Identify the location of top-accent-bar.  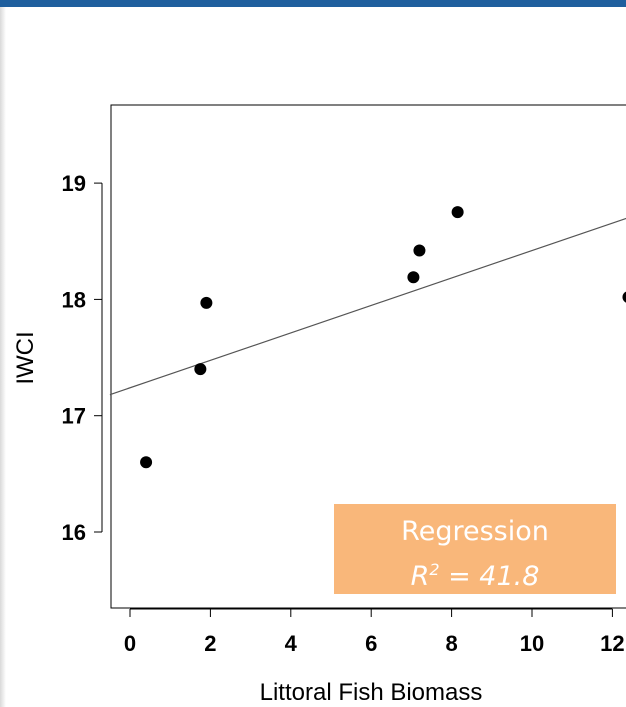
(313, 3).